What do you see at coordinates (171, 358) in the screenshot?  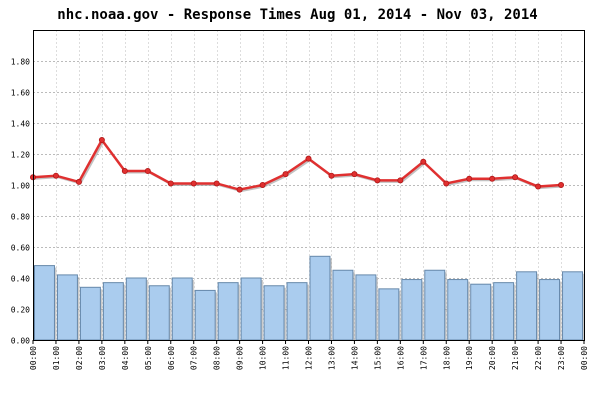 I see `x-tick-label: 06:00` at bounding box center [171, 358].